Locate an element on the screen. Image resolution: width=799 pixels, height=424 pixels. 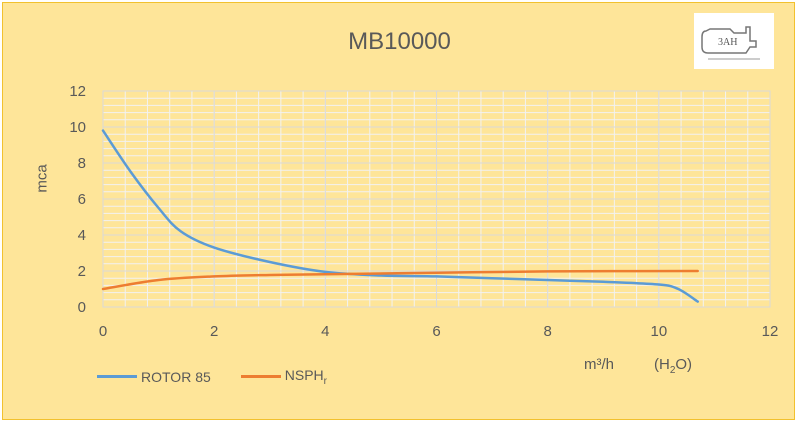
legend-item-nsphr: NSPHr is located at coordinates (284, 377).